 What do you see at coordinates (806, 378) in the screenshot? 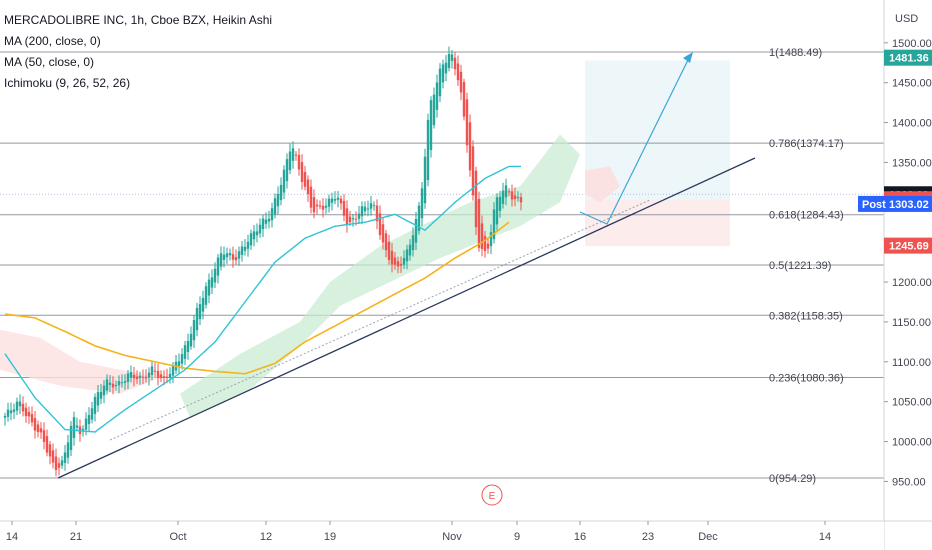
I see `fib-label-5: 0.236(1080.36)` at bounding box center [806, 378].